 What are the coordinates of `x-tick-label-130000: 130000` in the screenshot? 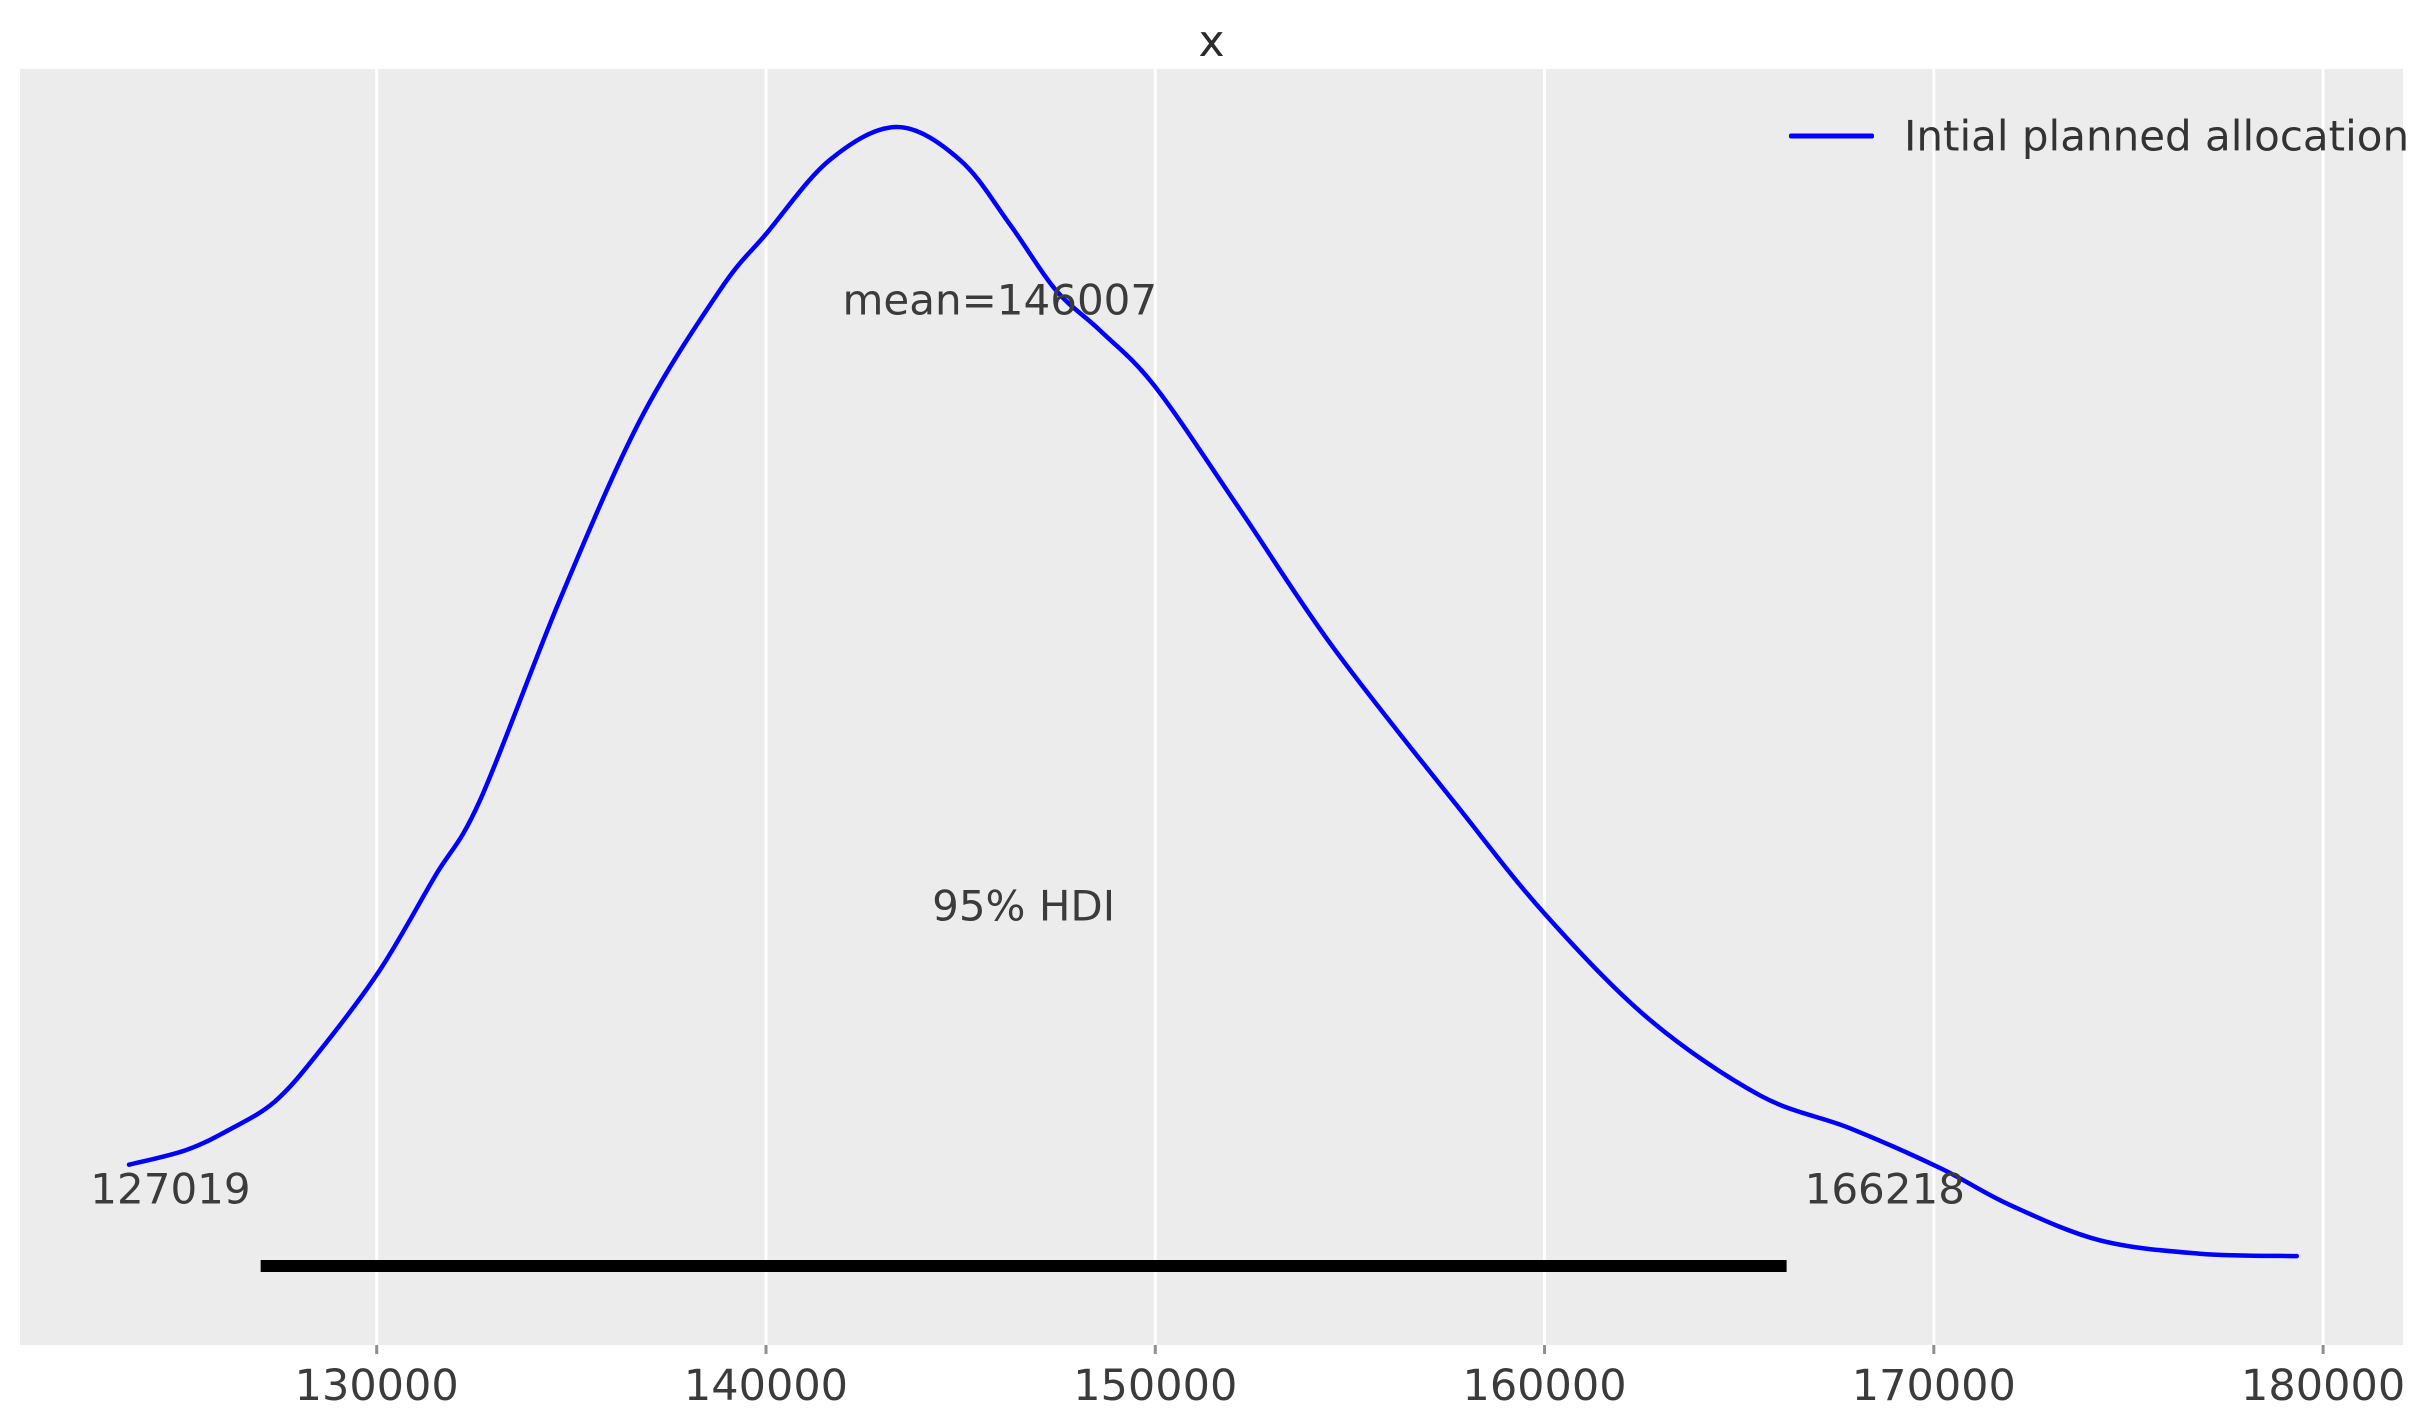 It's located at (376, 1386).